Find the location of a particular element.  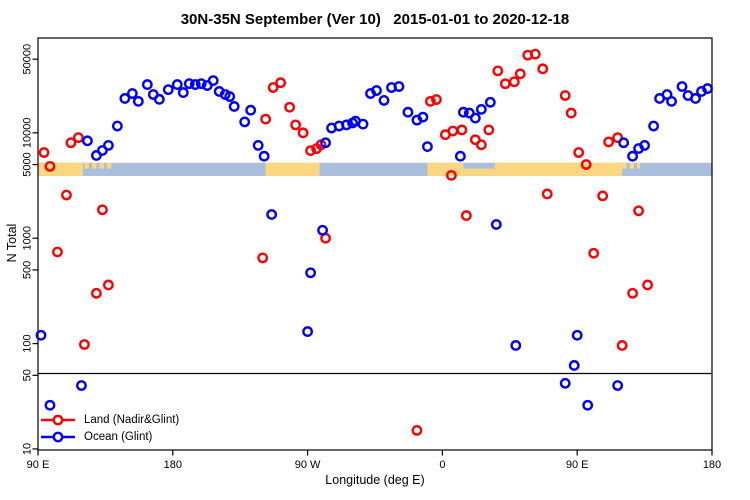

y-tick-label: 5000 is located at coordinates (28, 164).